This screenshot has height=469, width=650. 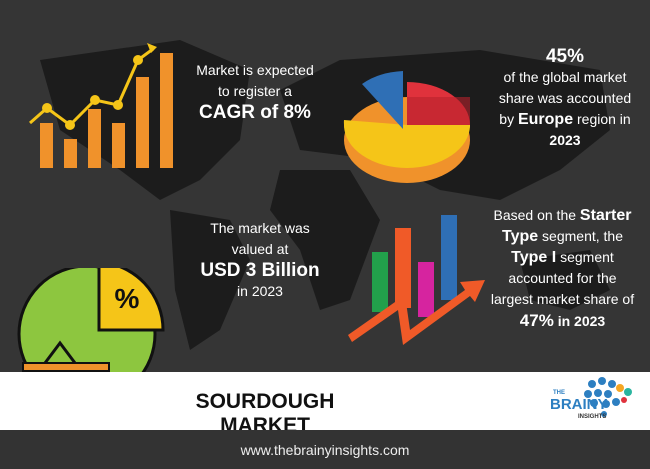 I want to click on segment-share: 47%, so click(x=536, y=320).